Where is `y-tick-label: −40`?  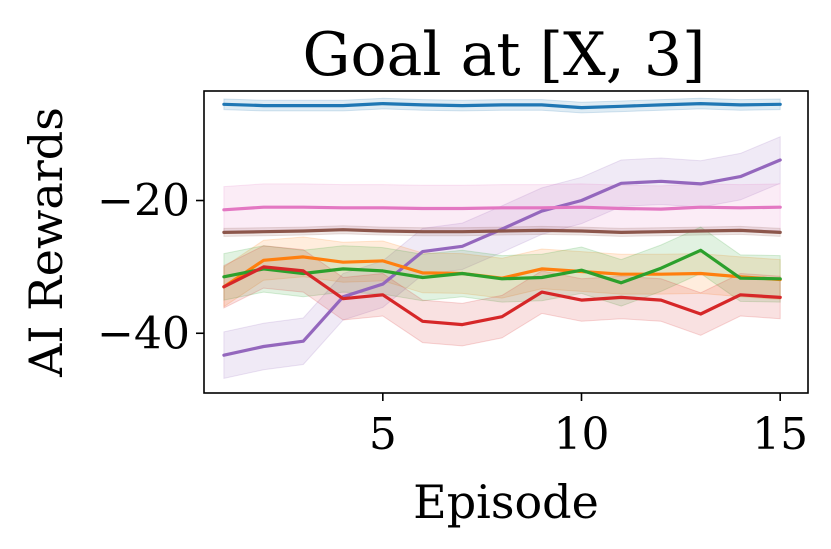 y-tick-label: −40 is located at coordinates (143, 333).